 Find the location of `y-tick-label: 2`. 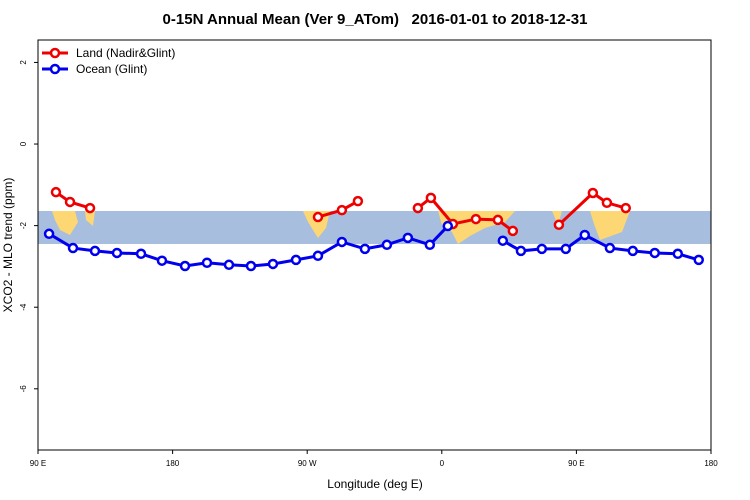

y-tick-label: 2 is located at coordinates (23, 62).